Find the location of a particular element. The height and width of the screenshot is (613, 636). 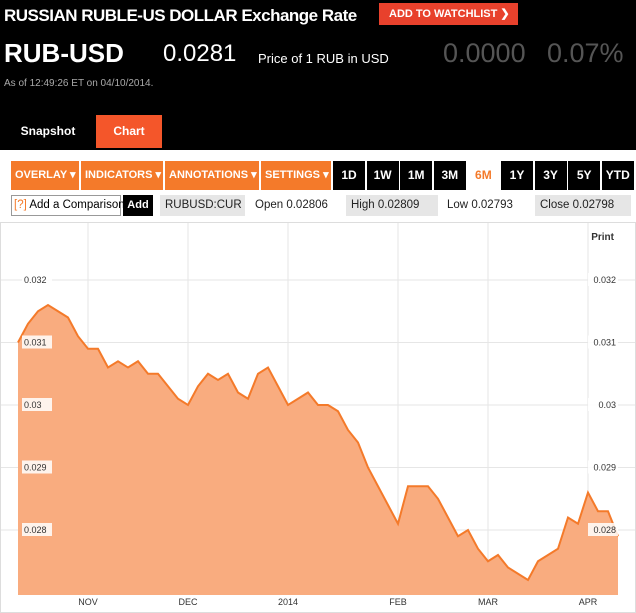

range-button: 1Y is located at coordinates (517, 175).